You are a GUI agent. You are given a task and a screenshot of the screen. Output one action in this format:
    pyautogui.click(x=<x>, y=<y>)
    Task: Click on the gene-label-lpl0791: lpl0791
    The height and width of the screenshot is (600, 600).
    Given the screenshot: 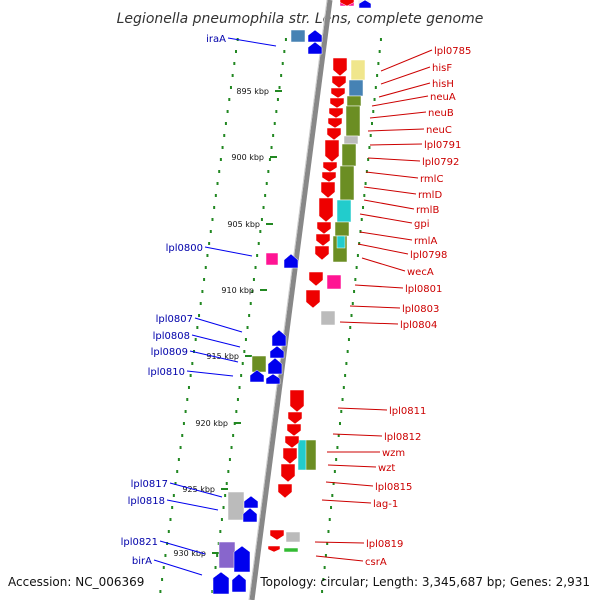 What is the action you would take?
    pyautogui.click(x=442, y=145)
    